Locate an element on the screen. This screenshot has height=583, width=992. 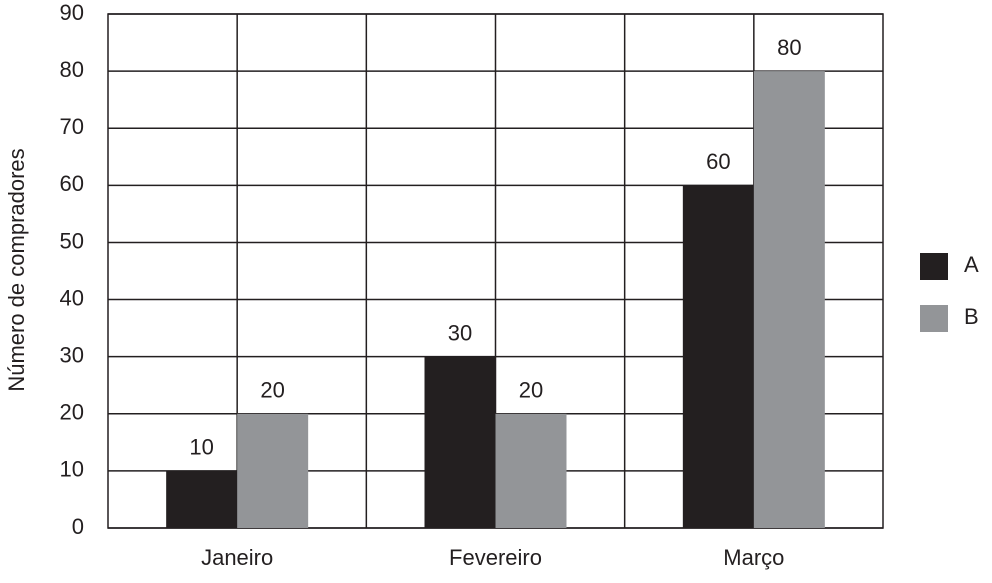
y-tick-label: 80 is located at coordinates (72, 69).